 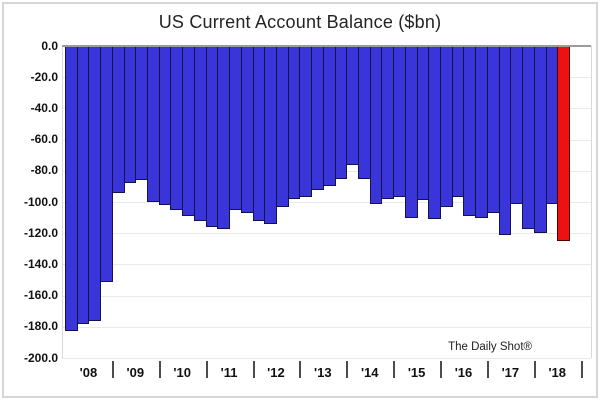 What do you see at coordinates (591, 202) in the screenshot?
I see `right-spine` at bounding box center [591, 202].